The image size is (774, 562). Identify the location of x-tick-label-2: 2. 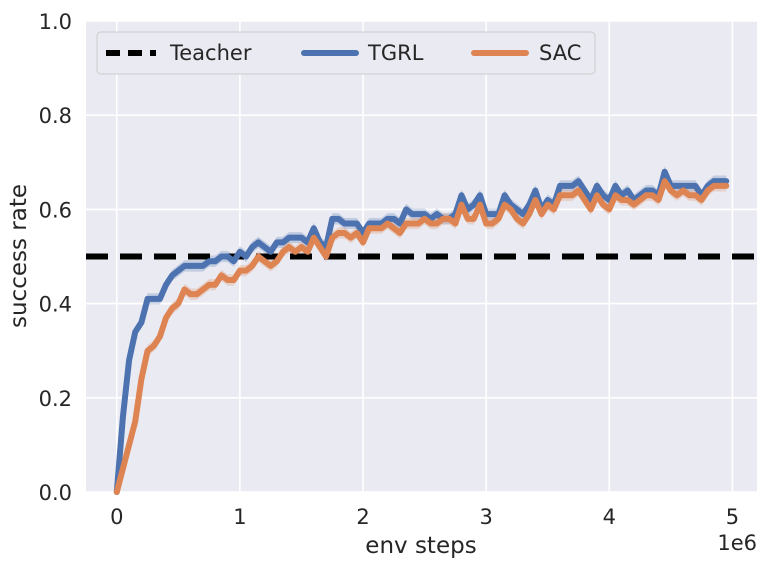
(362, 517).